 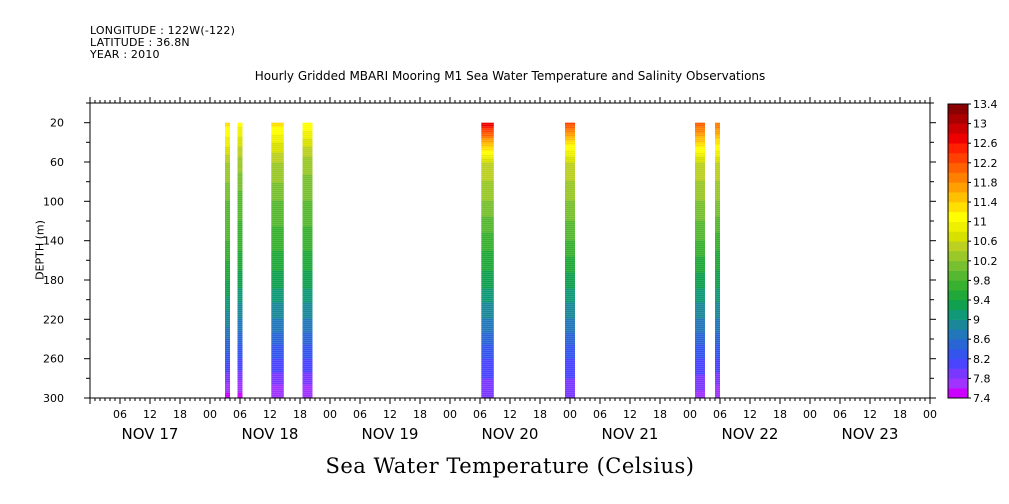 What do you see at coordinates (57, 123) in the screenshot?
I see `y-tick-label: 20` at bounding box center [57, 123].